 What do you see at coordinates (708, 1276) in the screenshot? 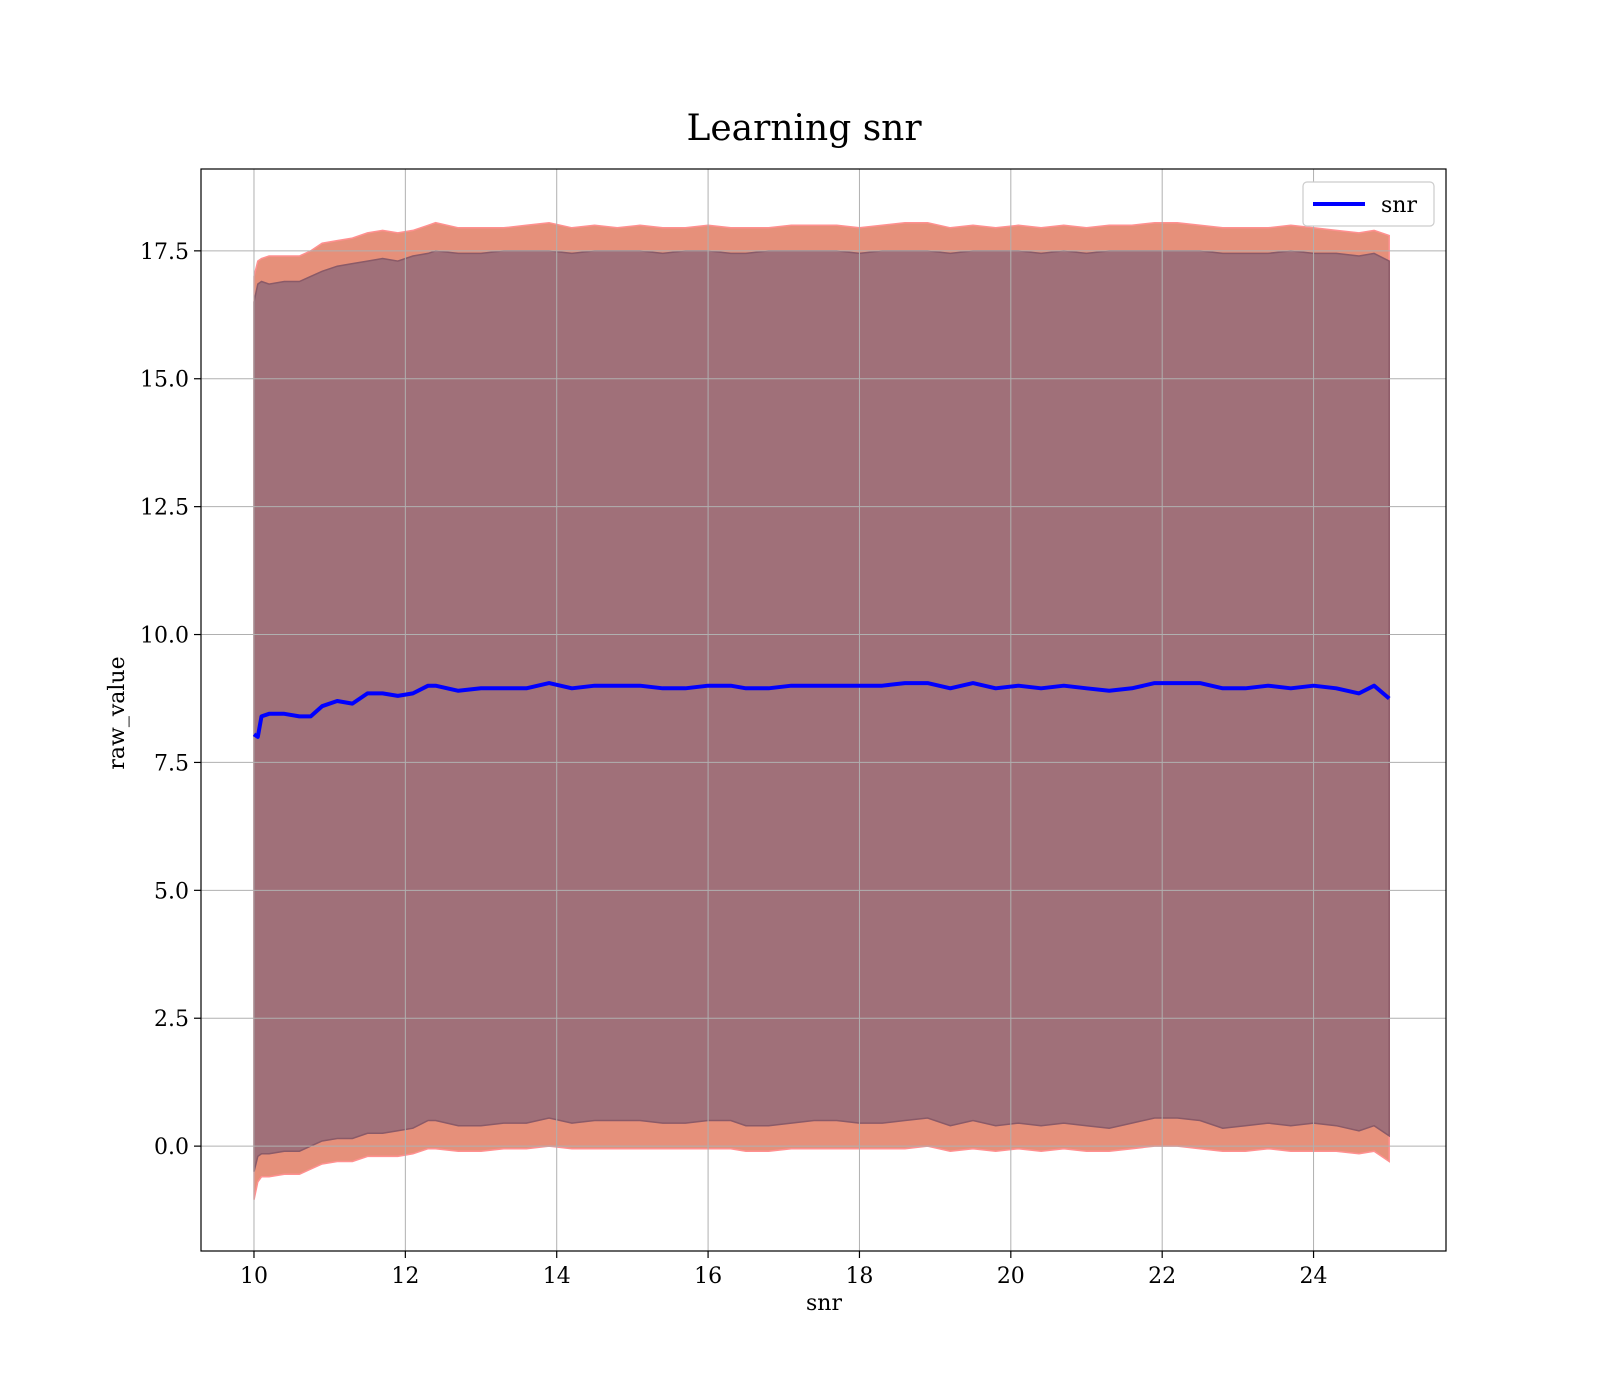
I see `x-tick-label: 16` at bounding box center [708, 1276].